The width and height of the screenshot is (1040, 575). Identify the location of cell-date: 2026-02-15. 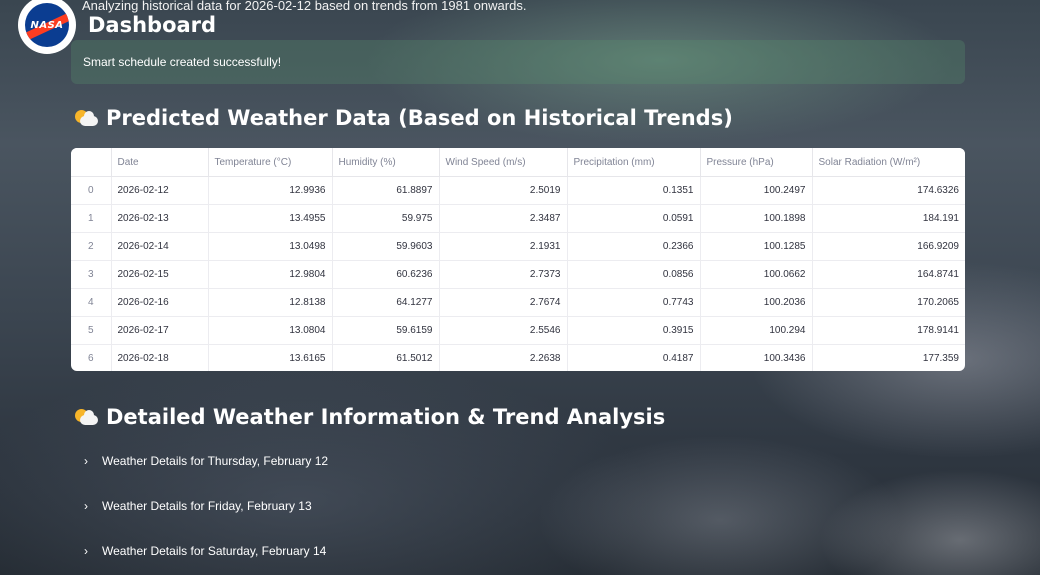
(160, 274).